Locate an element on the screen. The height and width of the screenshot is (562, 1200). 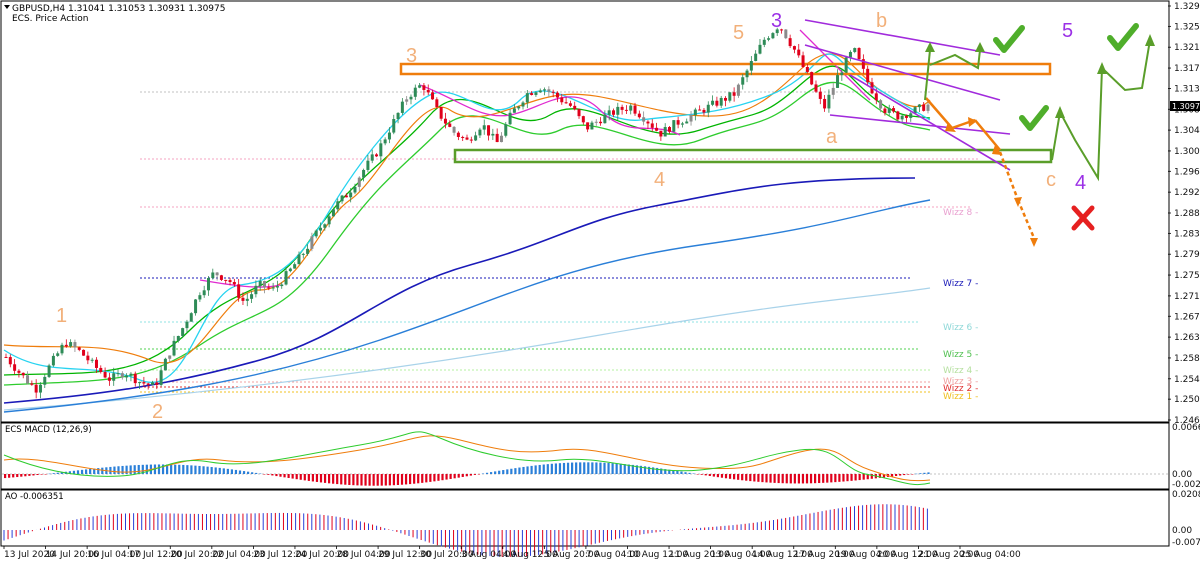
time-tick-label: 13 Jul 2020 is located at coordinates (29, 555).